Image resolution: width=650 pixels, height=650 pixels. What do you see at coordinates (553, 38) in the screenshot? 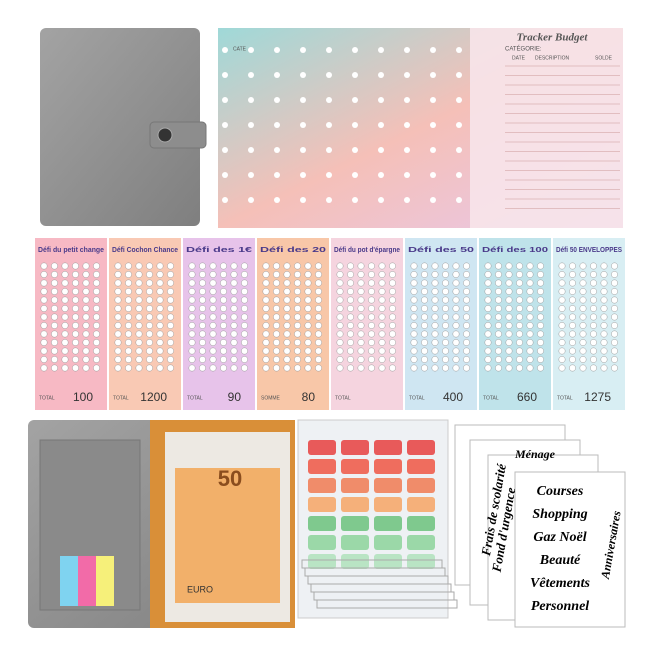
I see `tracker-title: Tracker Budget` at bounding box center [553, 38].